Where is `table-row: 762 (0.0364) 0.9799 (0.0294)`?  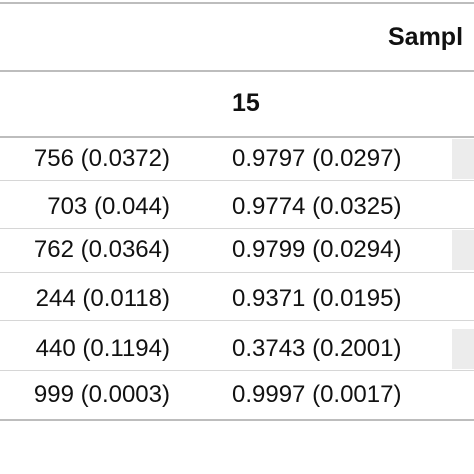
table-row: 762 (0.0364) 0.9799 (0.0294) is located at coordinates (237, 250).